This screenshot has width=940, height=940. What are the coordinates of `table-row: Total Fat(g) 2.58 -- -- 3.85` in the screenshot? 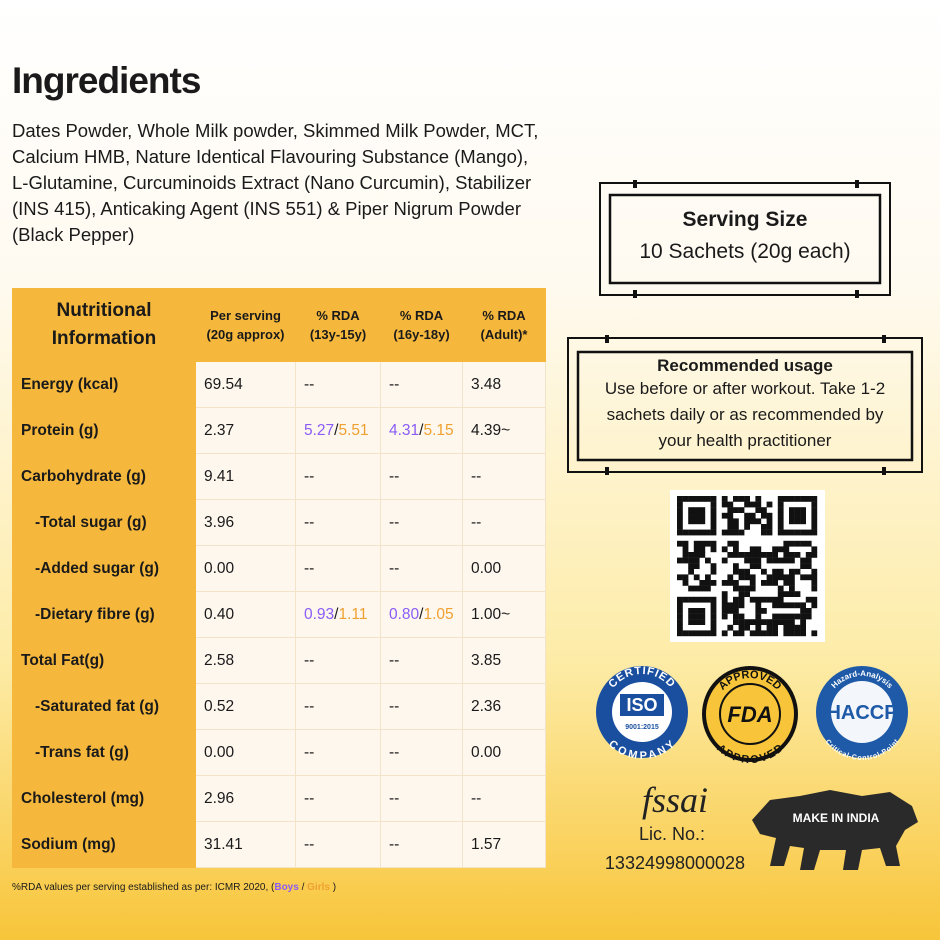 It's located at (279, 660).